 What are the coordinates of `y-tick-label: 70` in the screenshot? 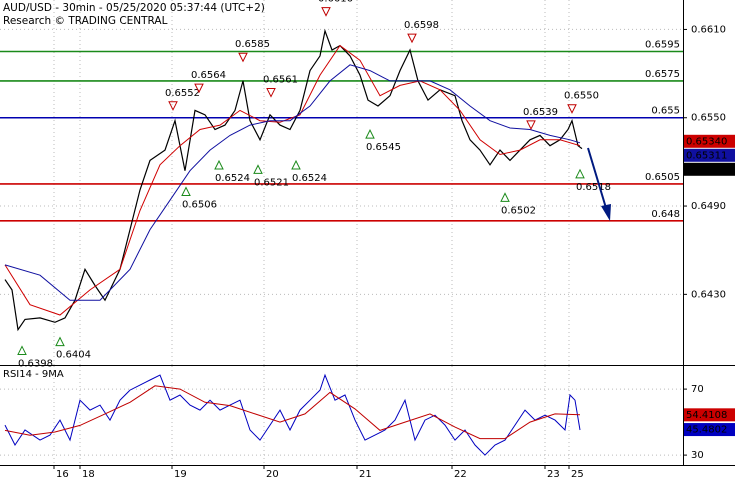 It's located at (697, 389).